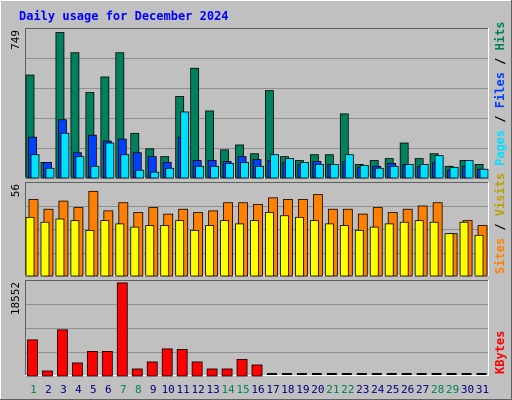 This screenshot has height=400, width=512. I want to click on day-label-8: 8, so click(138, 389).